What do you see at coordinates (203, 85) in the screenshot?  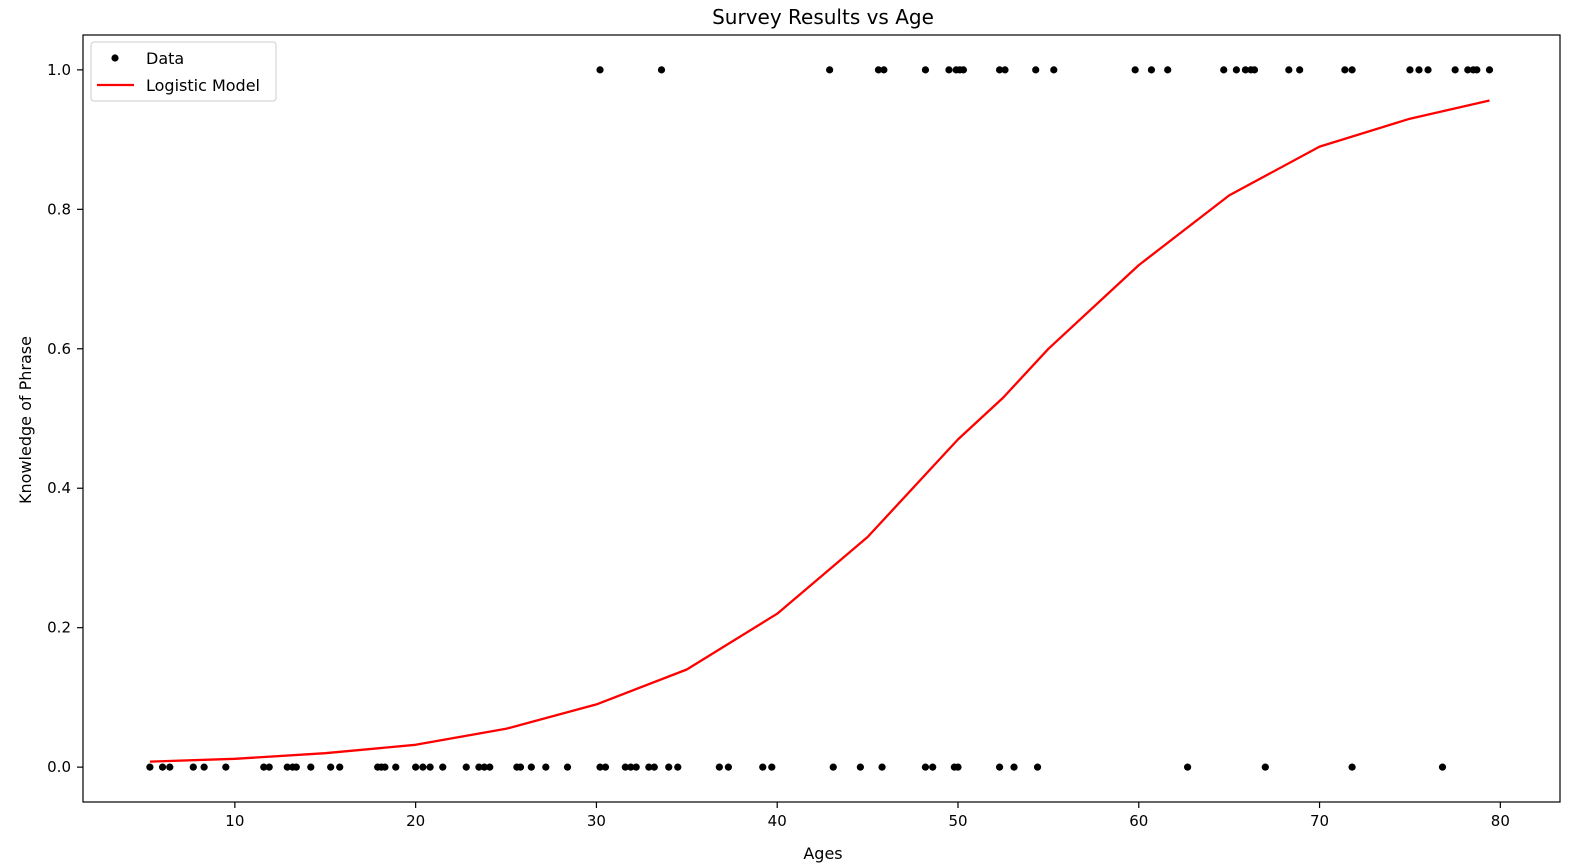 I see `legend-label: Logistic Model` at bounding box center [203, 85].